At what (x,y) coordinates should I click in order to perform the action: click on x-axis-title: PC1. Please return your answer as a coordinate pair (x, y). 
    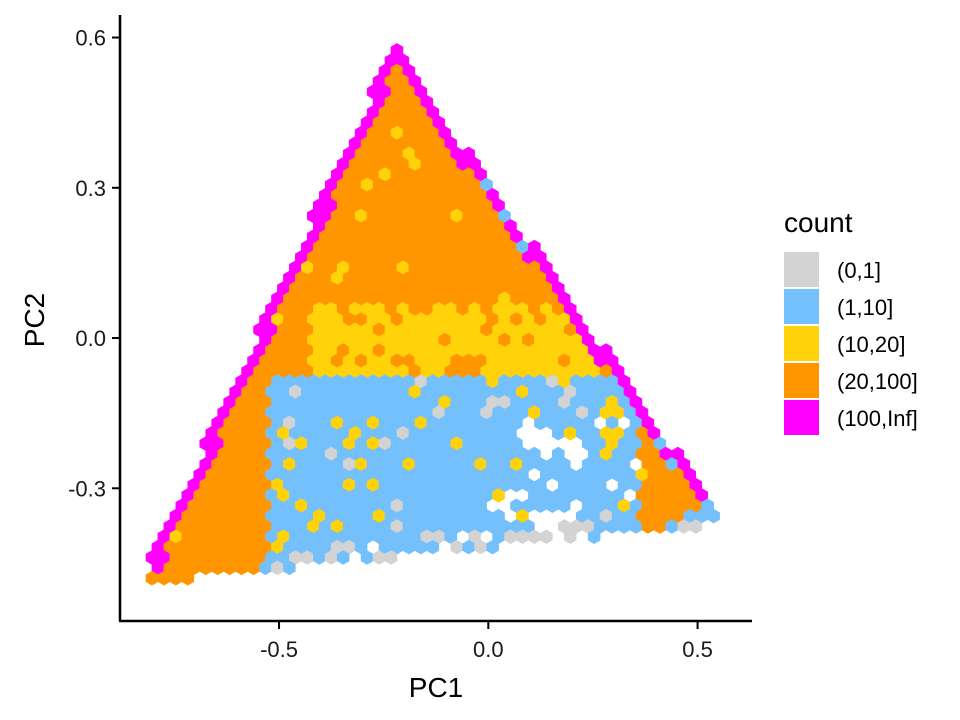
    Looking at the image, I should click on (436, 687).